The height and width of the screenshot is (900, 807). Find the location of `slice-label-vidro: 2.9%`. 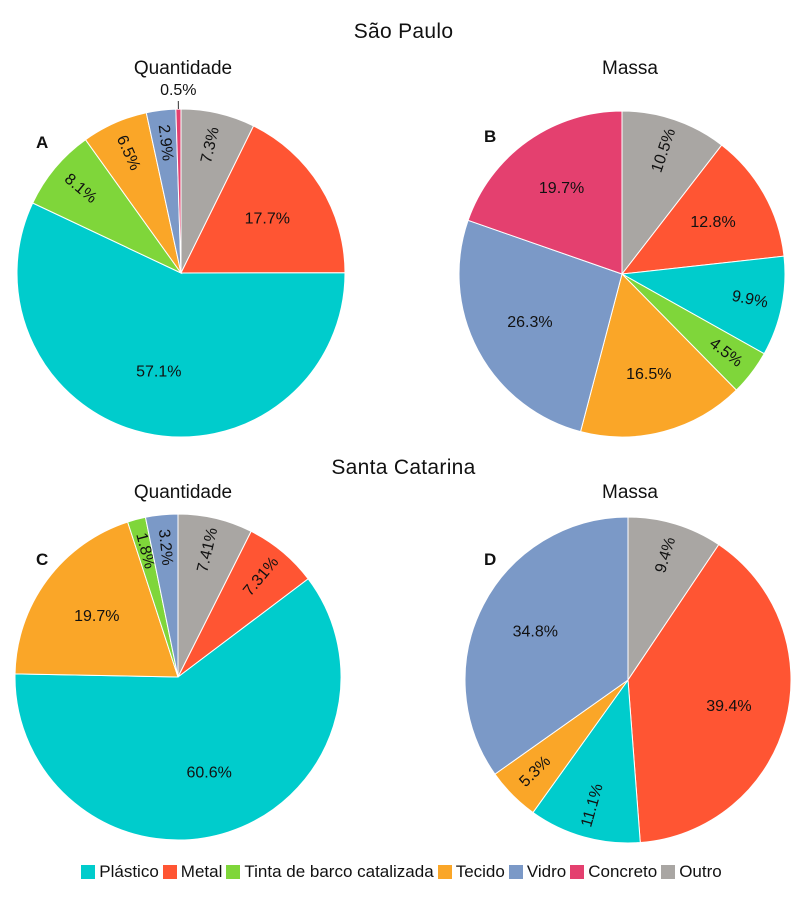

slice-label-vidro: 2.9% is located at coordinates (165, 143).